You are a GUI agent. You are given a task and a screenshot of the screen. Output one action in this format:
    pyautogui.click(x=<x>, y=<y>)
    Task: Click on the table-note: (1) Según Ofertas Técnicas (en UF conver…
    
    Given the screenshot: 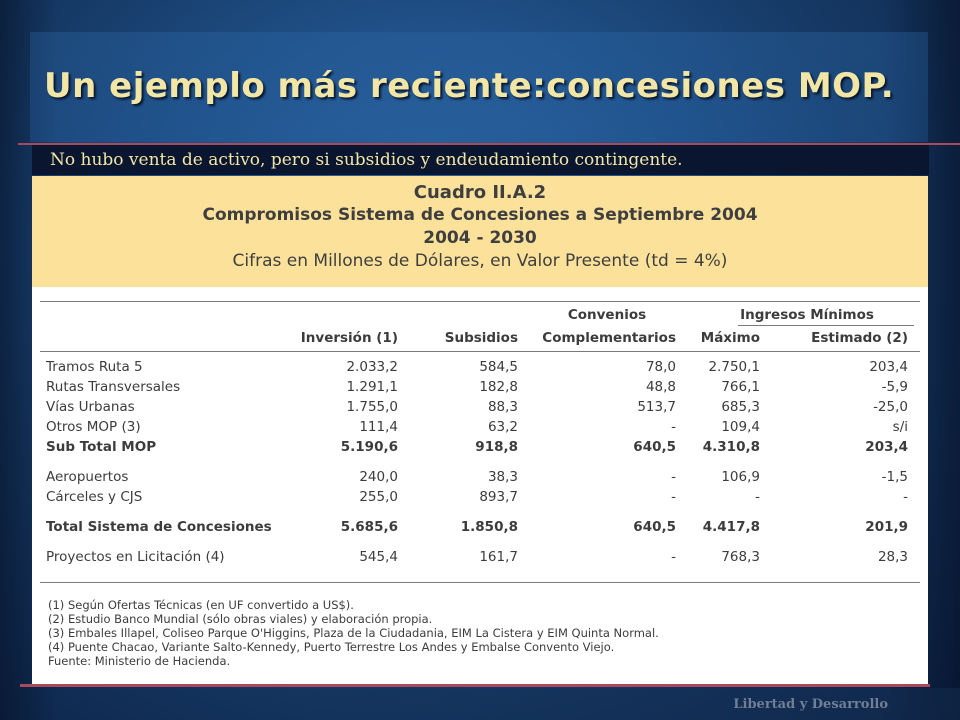 What is the action you would take?
    pyautogui.click(x=201, y=605)
    